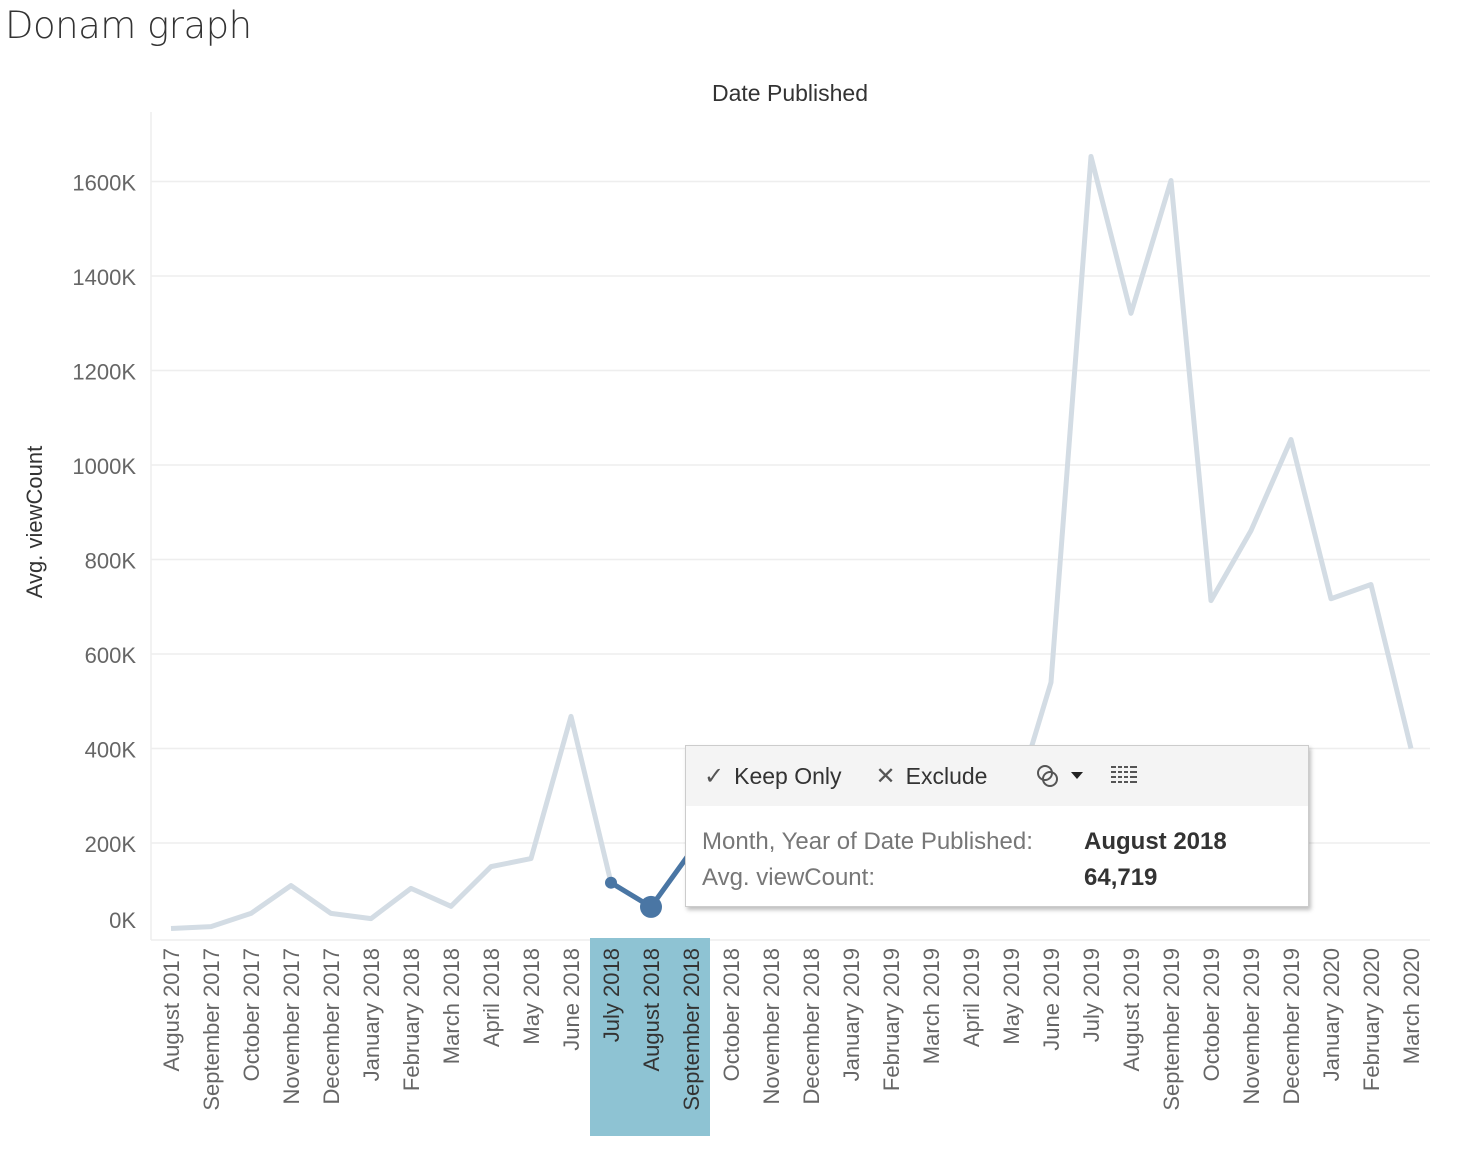 The height and width of the screenshot is (1150, 1476). What do you see at coordinates (731, 1014) in the screenshot?
I see `x-tick-label: October 2018` at bounding box center [731, 1014].